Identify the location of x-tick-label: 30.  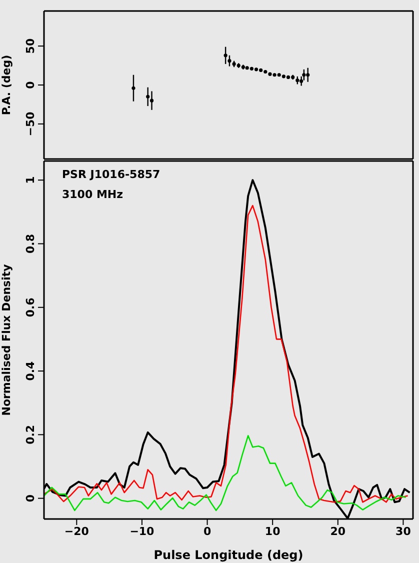
(404, 531).